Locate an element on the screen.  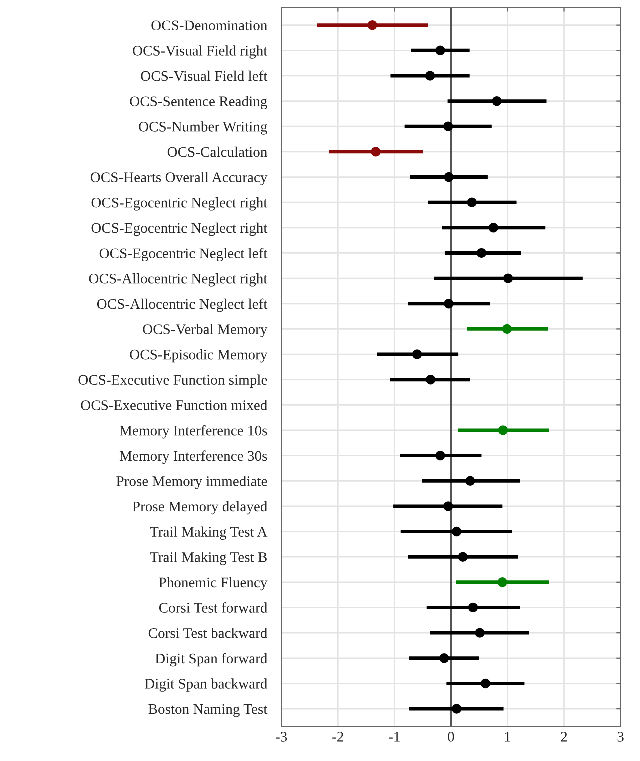
y-tick-label: Corsi Test backward is located at coordinates (208, 633).